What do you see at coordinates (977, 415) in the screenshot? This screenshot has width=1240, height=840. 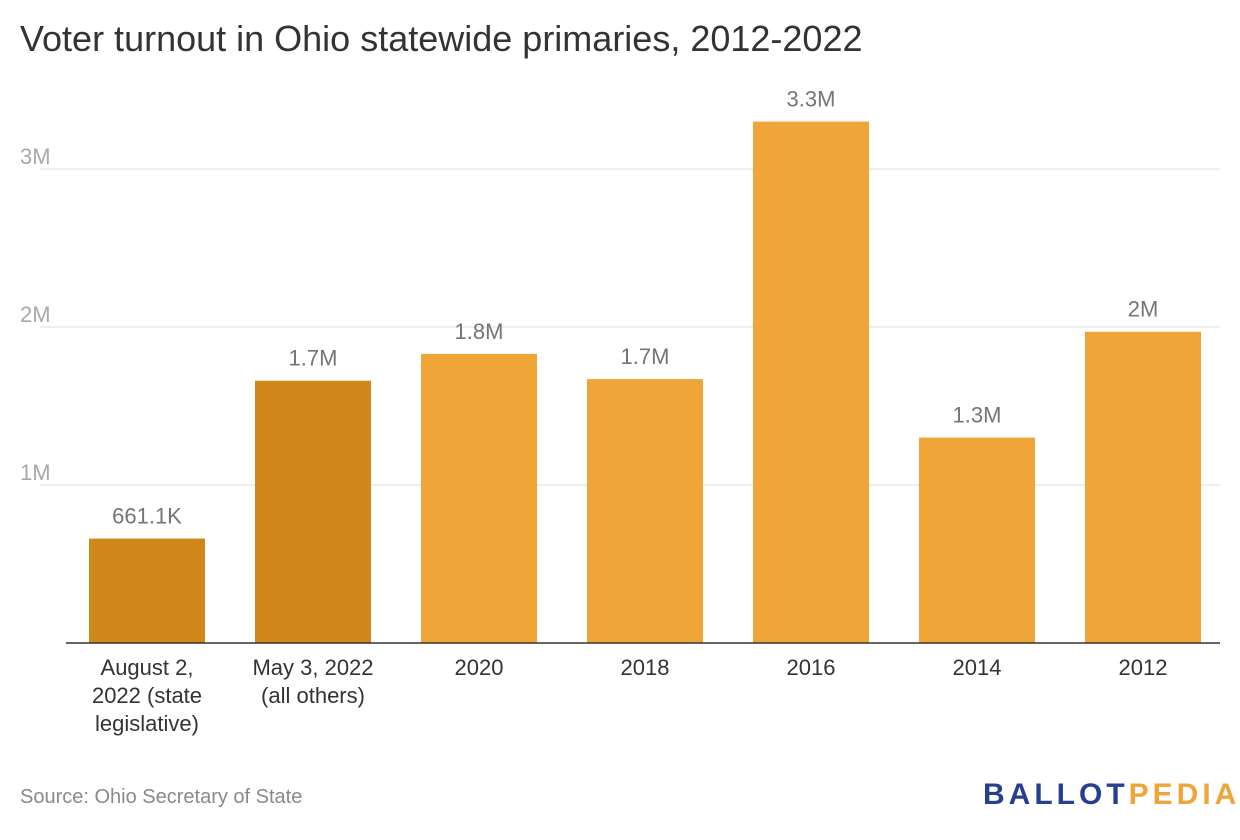 I see `data-label: 1.3M` at bounding box center [977, 415].